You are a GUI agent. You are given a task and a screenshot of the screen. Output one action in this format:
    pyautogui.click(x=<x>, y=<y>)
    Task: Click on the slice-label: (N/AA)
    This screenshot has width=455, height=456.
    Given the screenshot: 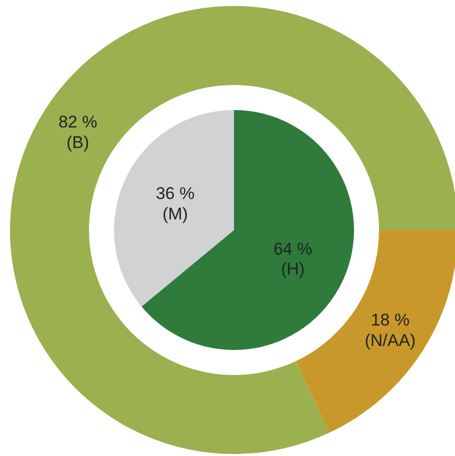 What is the action you would take?
    pyautogui.click(x=390, y=340)
    